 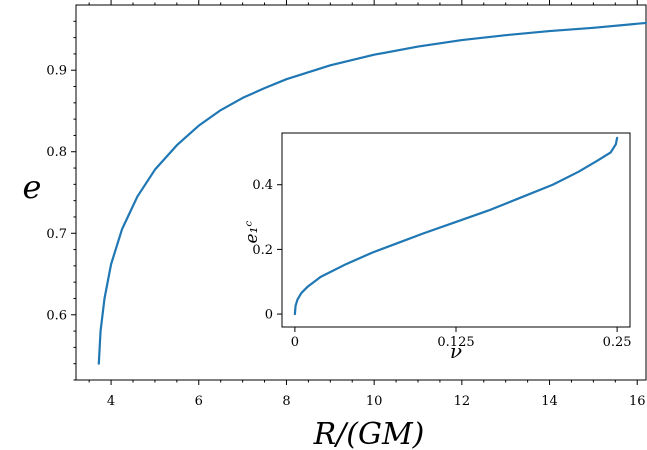 What do you see at coordinates (252, 232) in the screenshot?
I see `inset-y-axis-label: e₁ᶜ` at bounding box center [252, 232].